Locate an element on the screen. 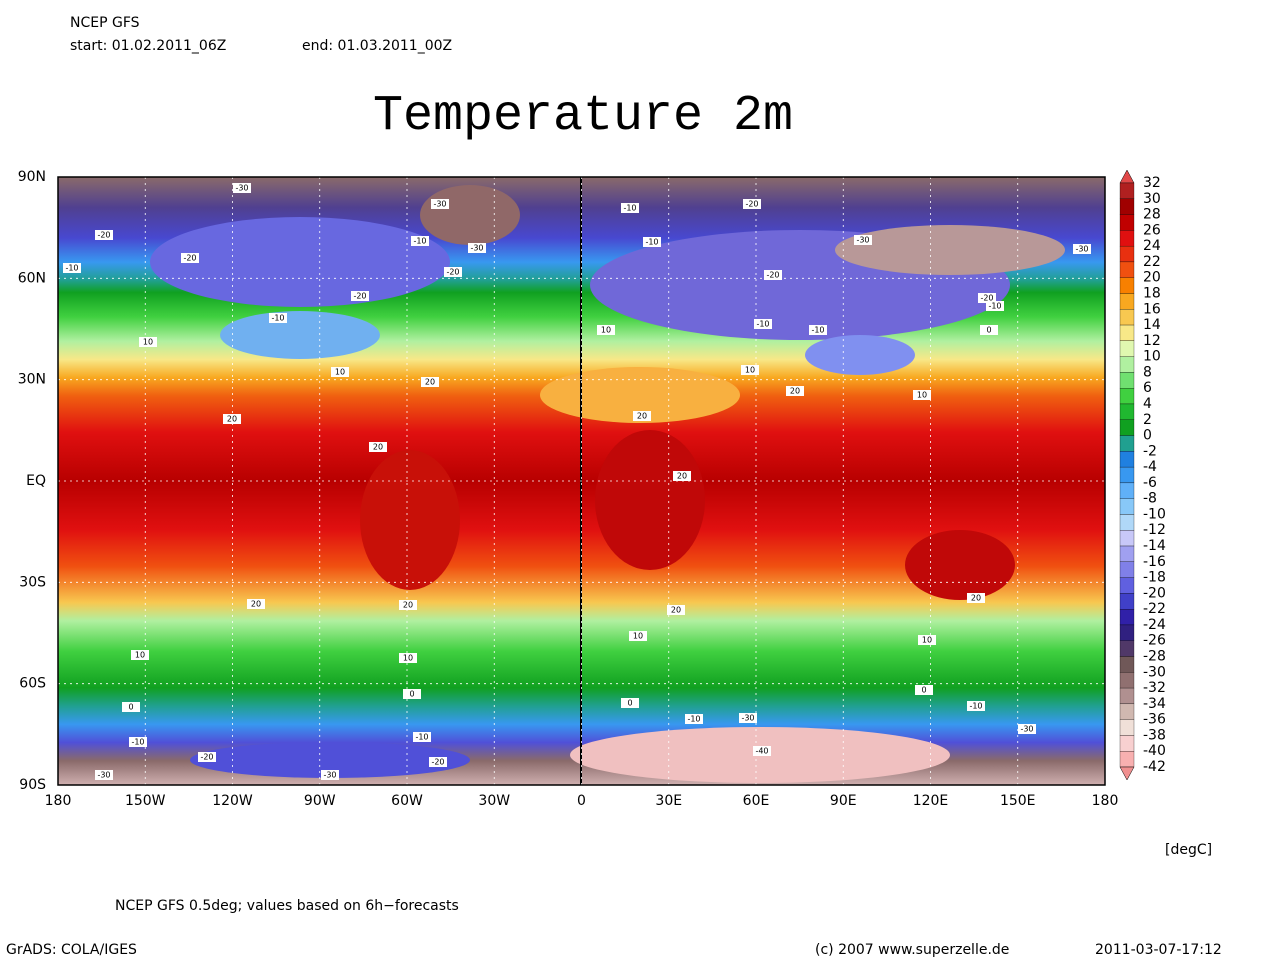 The height and width of the screenshot is (960, 1280). colorbar-label: 12 is located at coordinates (1152, 341).